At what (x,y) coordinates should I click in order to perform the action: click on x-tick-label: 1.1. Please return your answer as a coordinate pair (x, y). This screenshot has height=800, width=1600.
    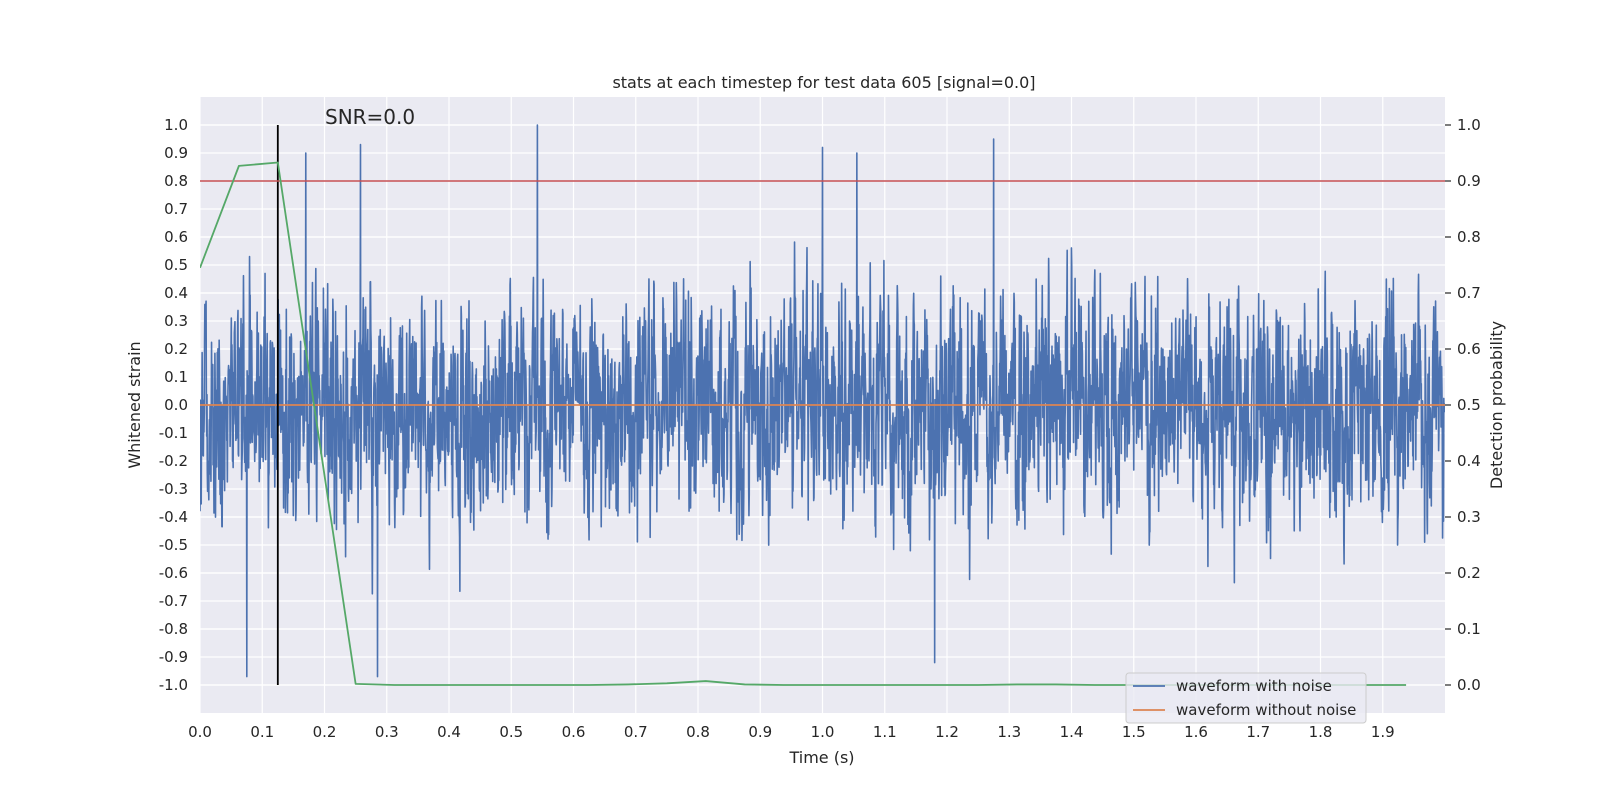
    Looking at the image, I should click on (885, 732).